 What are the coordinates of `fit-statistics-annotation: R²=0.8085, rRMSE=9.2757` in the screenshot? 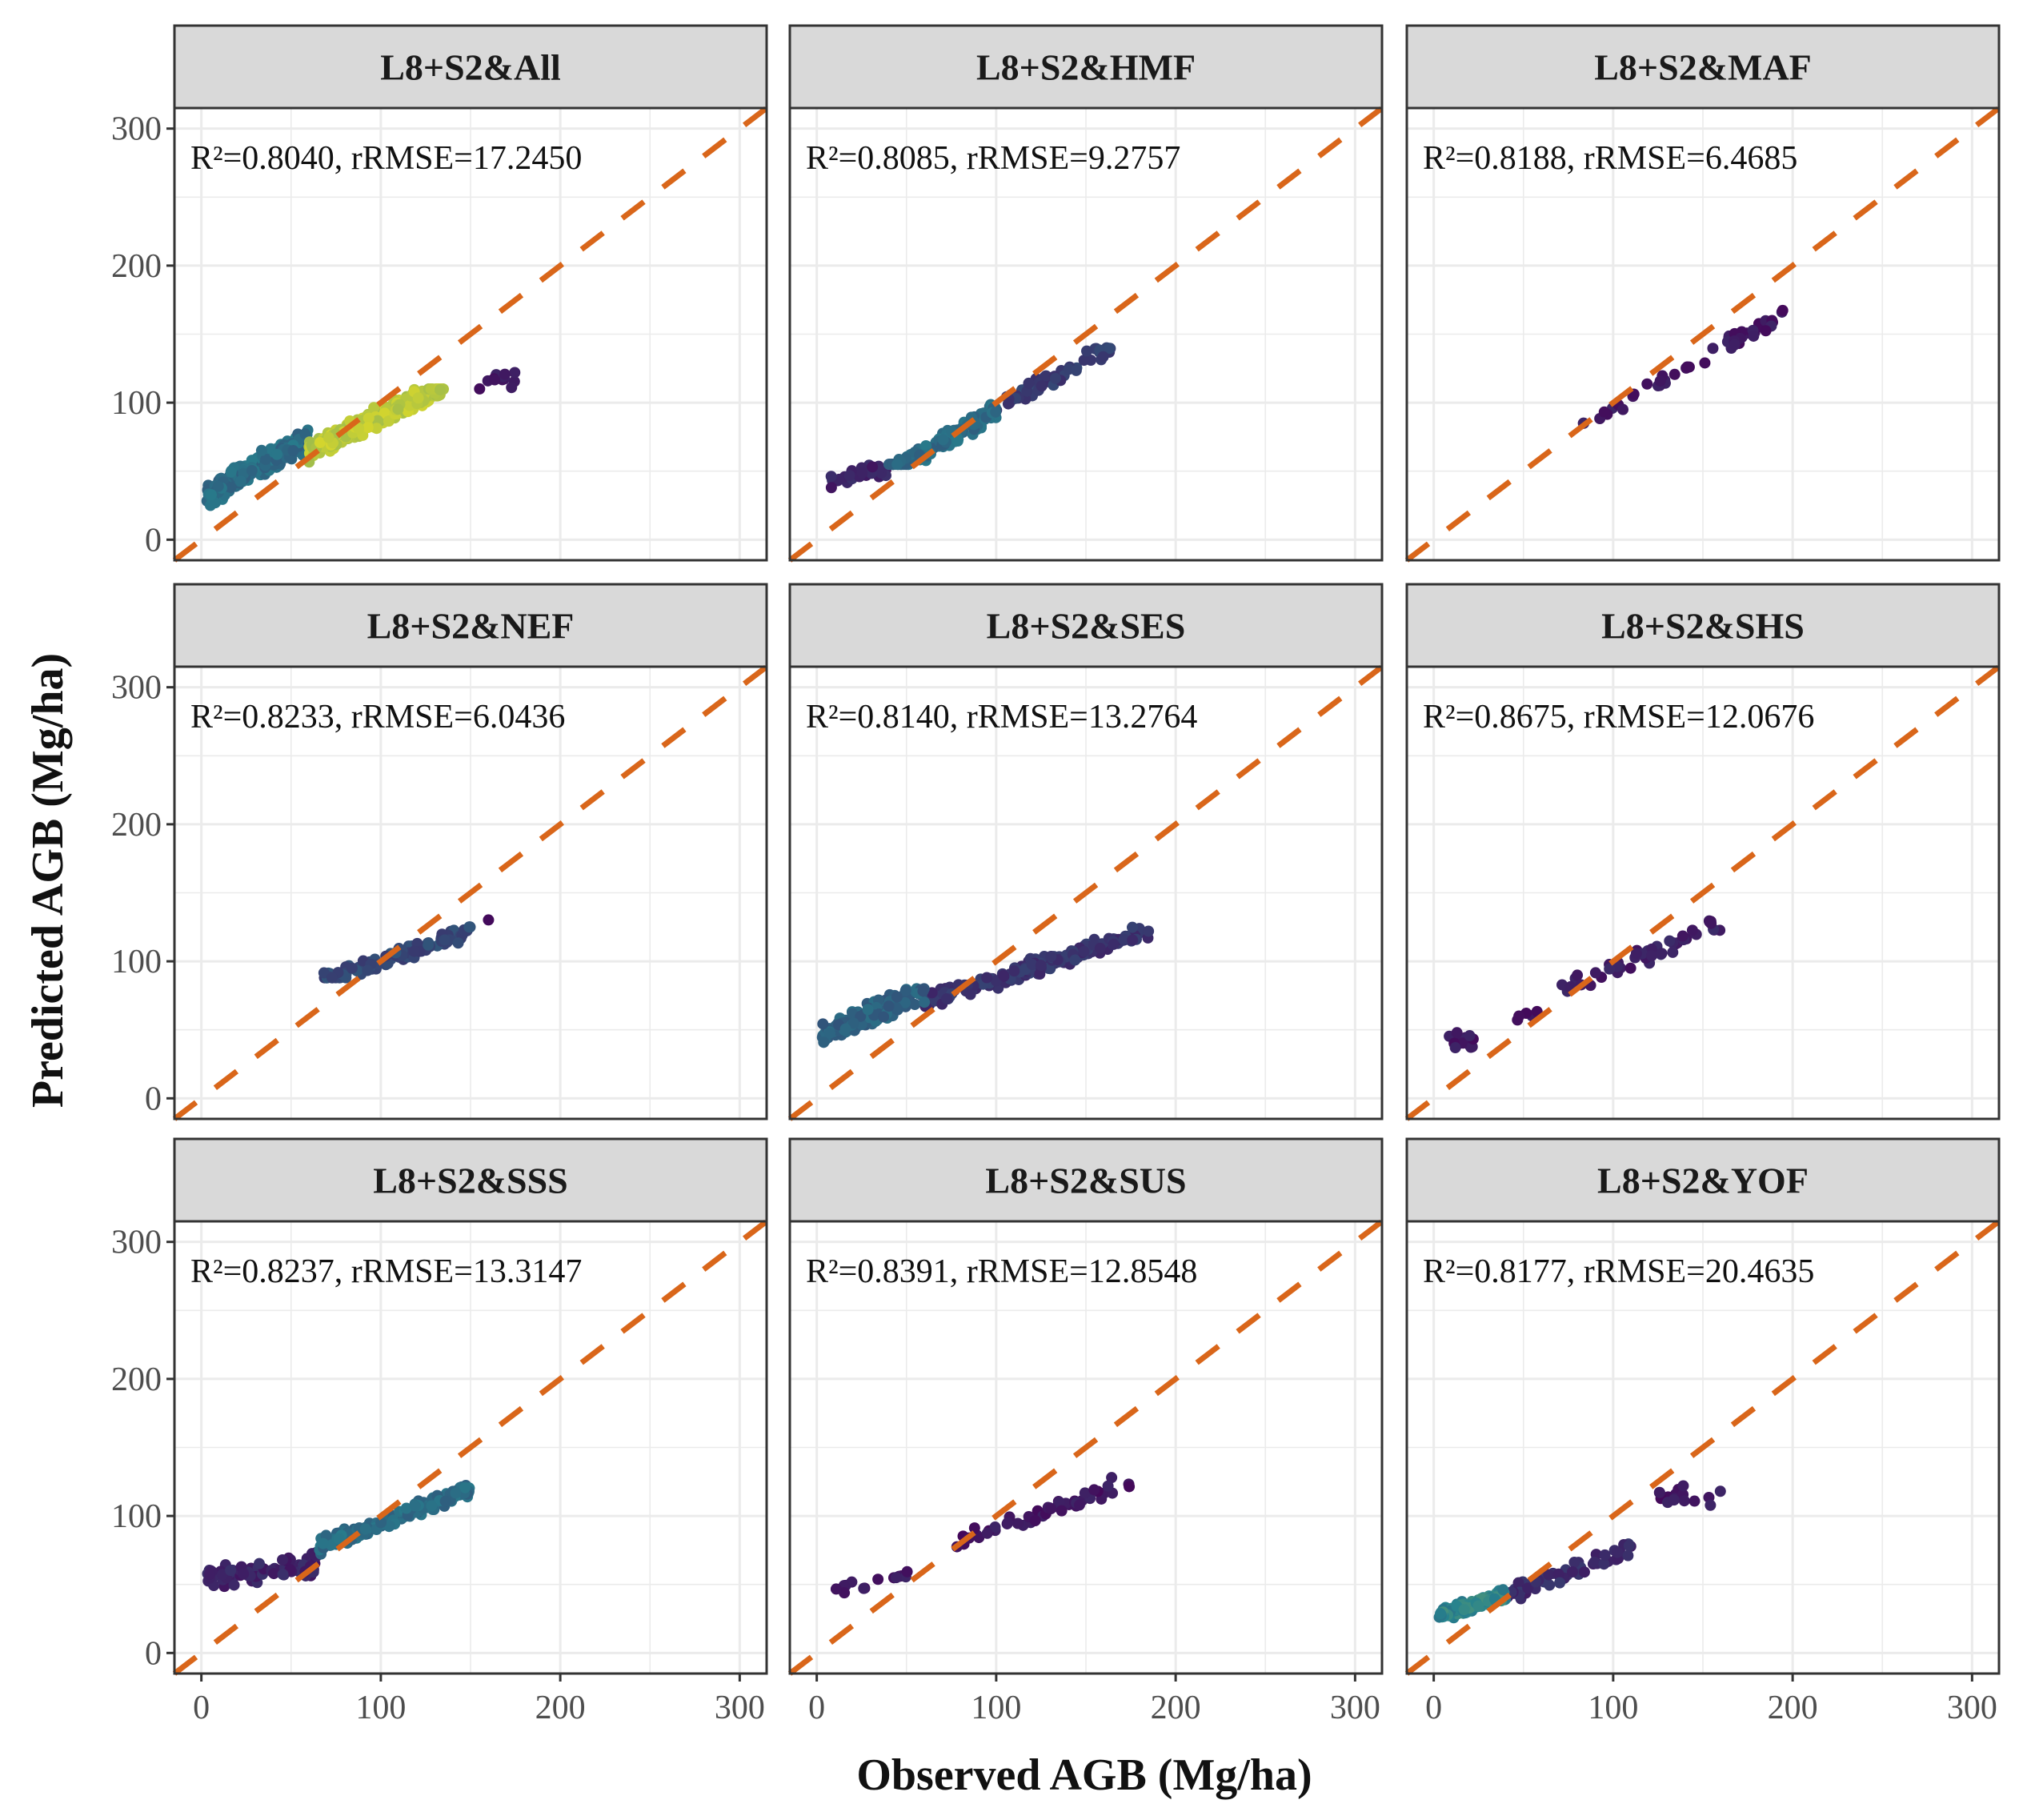 It's located at (993, 158).